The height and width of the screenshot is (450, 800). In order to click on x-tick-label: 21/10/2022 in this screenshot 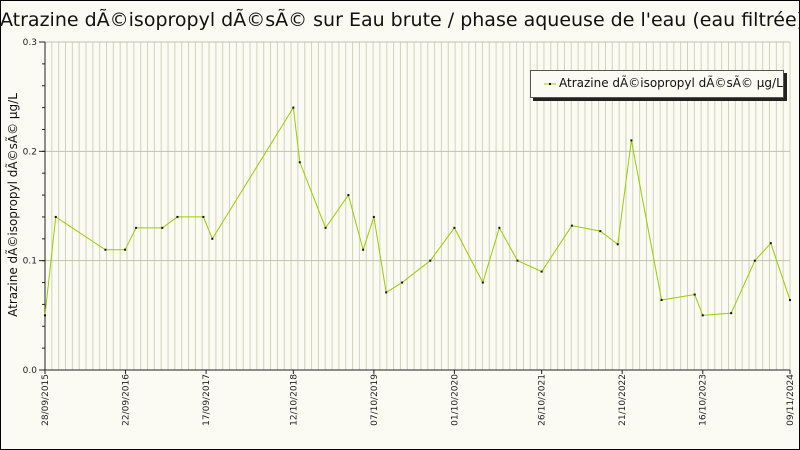, I will do `click(623, 400)`.